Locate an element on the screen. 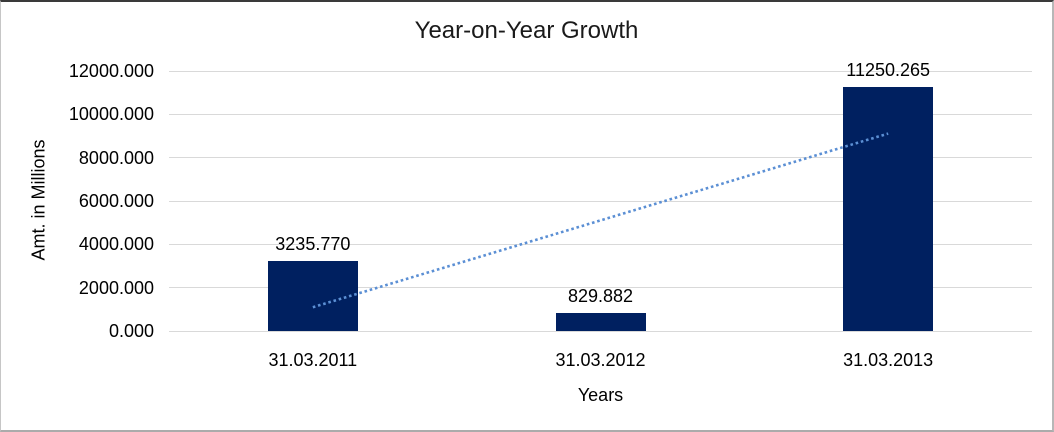 The height and width of the screenshot is (432, 1054). x-axis-category-label: 31.03.2011 is located at coordinates (313, 360).